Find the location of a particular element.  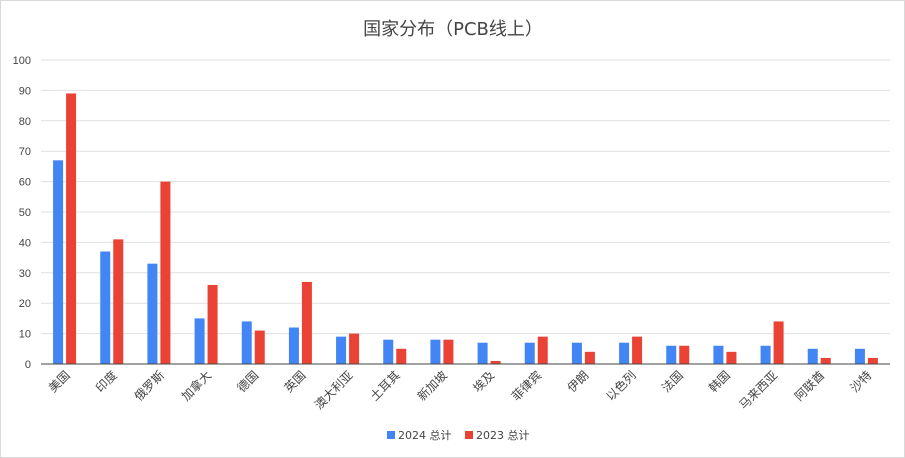

y-tick-label: 90 is located at coordinates (25, 91).